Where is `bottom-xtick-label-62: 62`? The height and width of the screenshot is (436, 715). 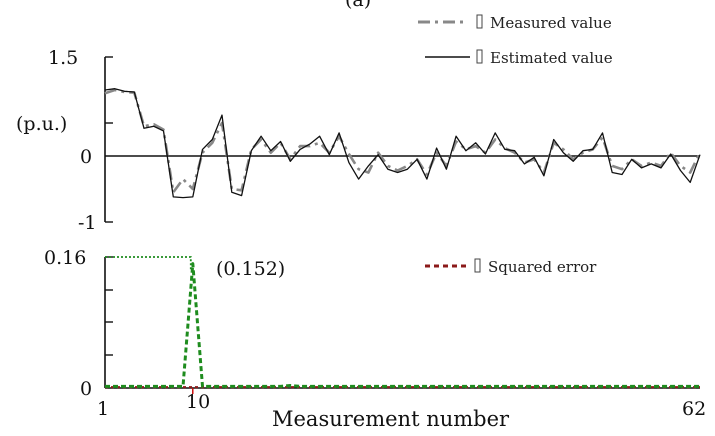
bottom-xtick-label-62: 62 is located at coordinates (694, 409).